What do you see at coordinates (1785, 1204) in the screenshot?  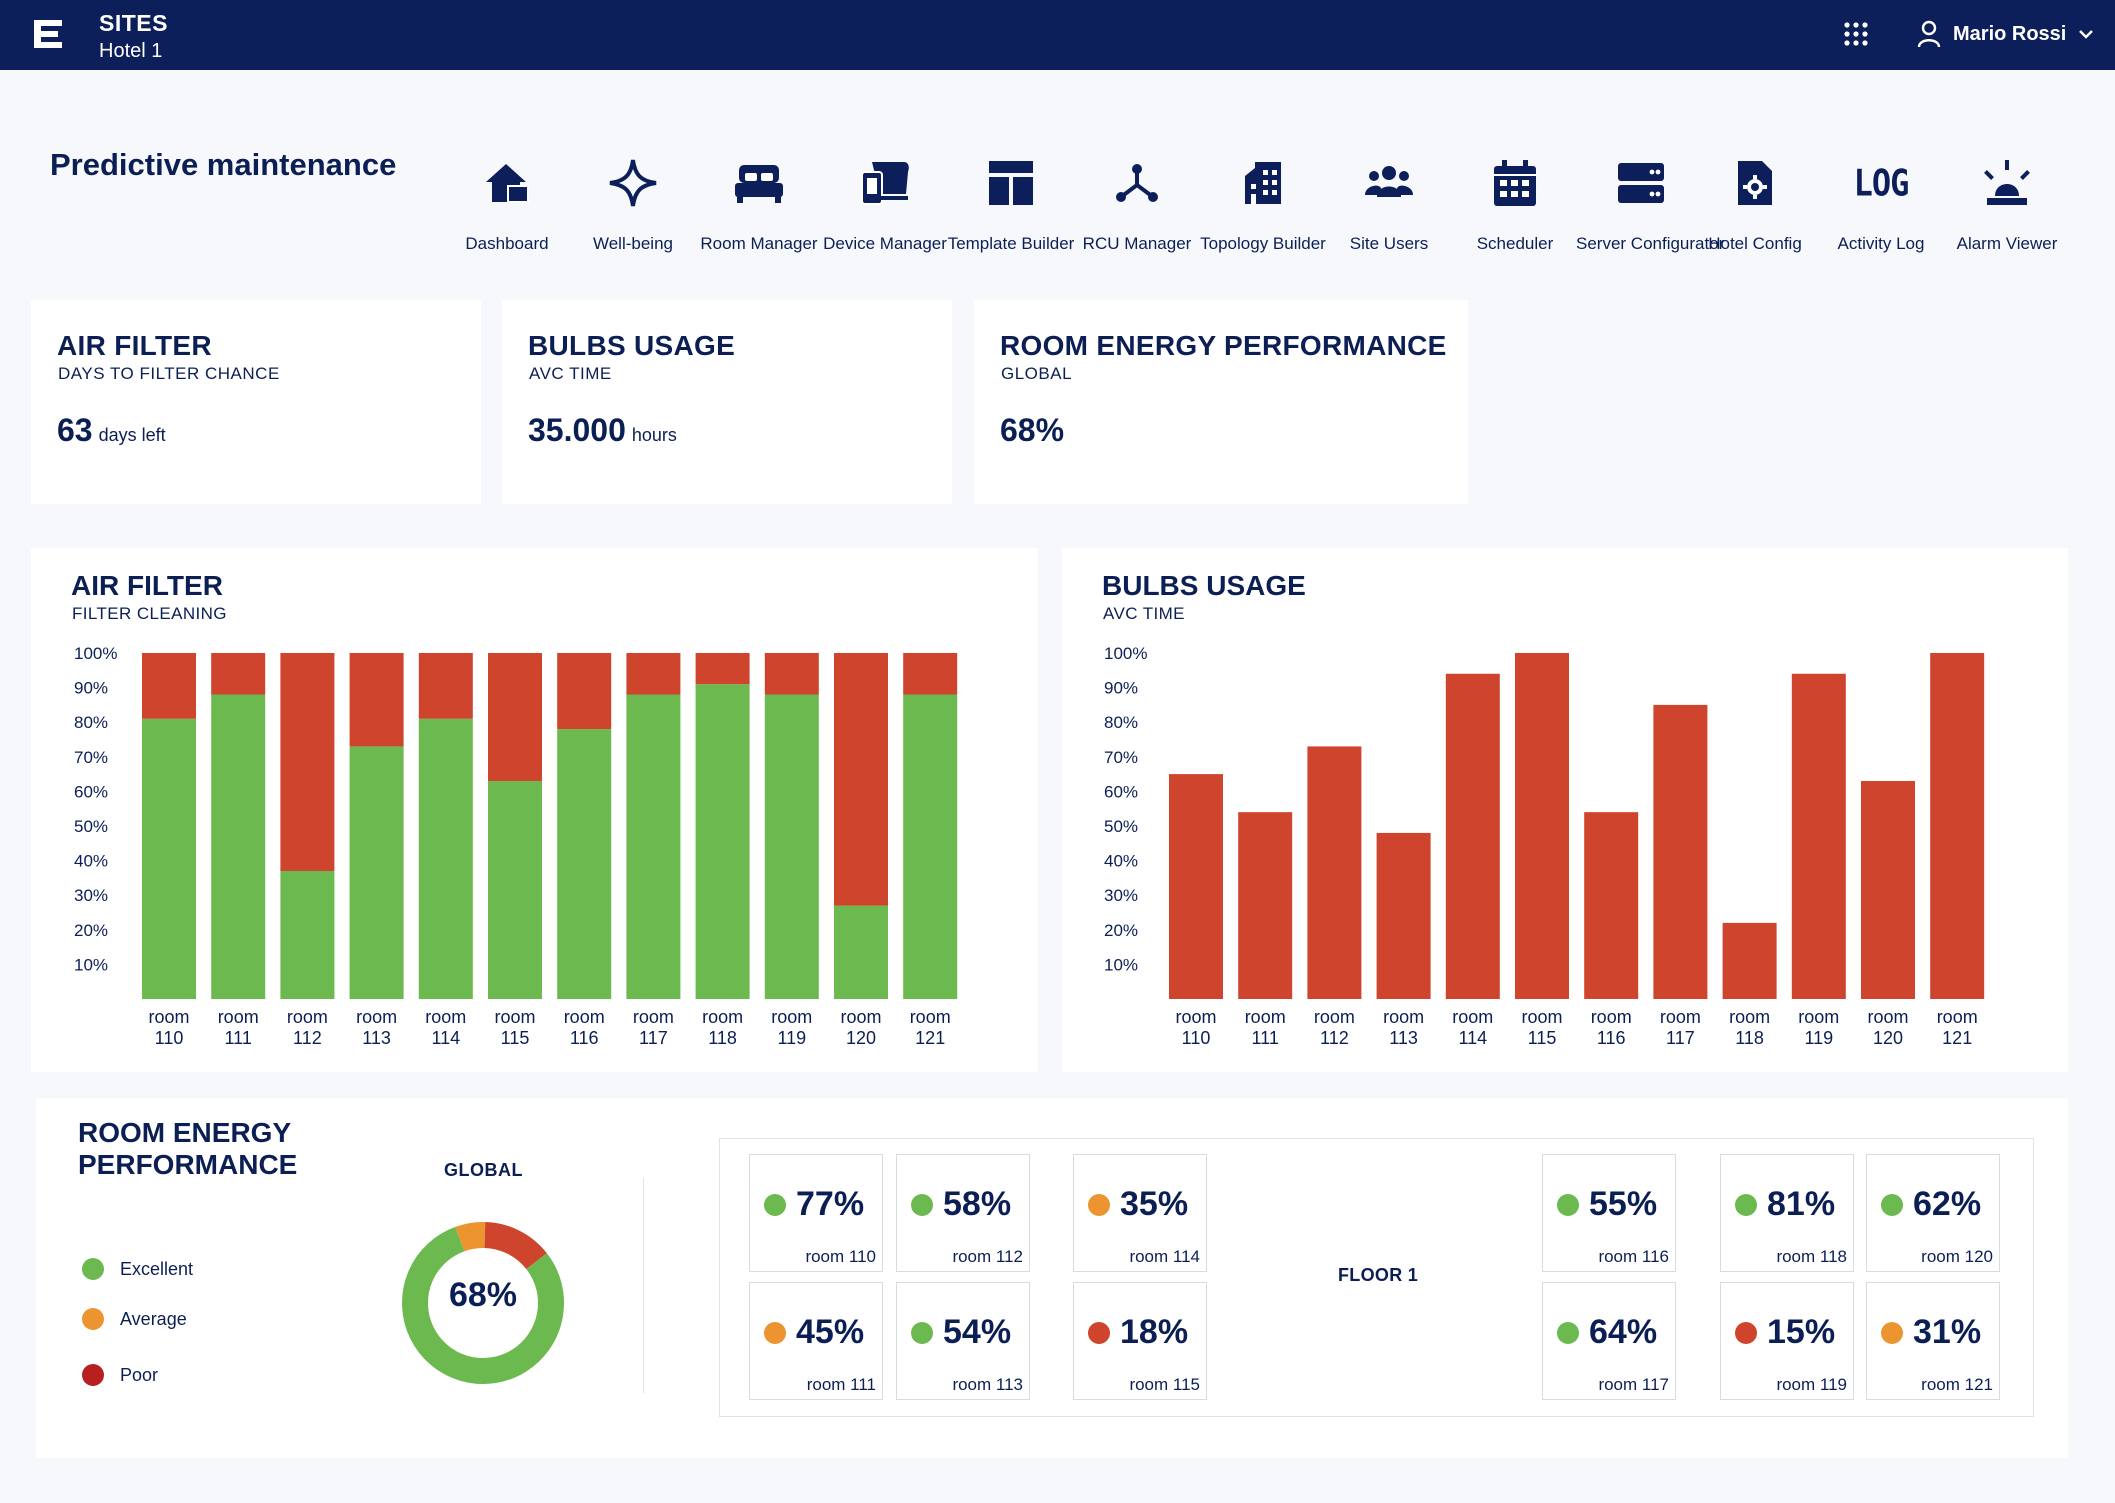 I see `room-score: 81%` at bounding box center [1785, 1204].